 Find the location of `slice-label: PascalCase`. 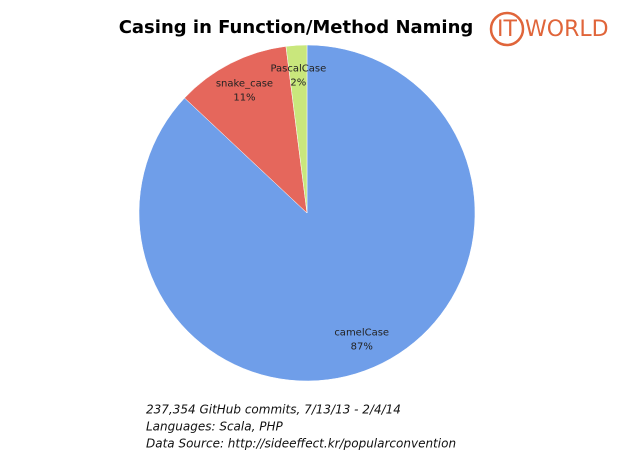

slice-label: PascalCase is located at coordinates (298, 69).